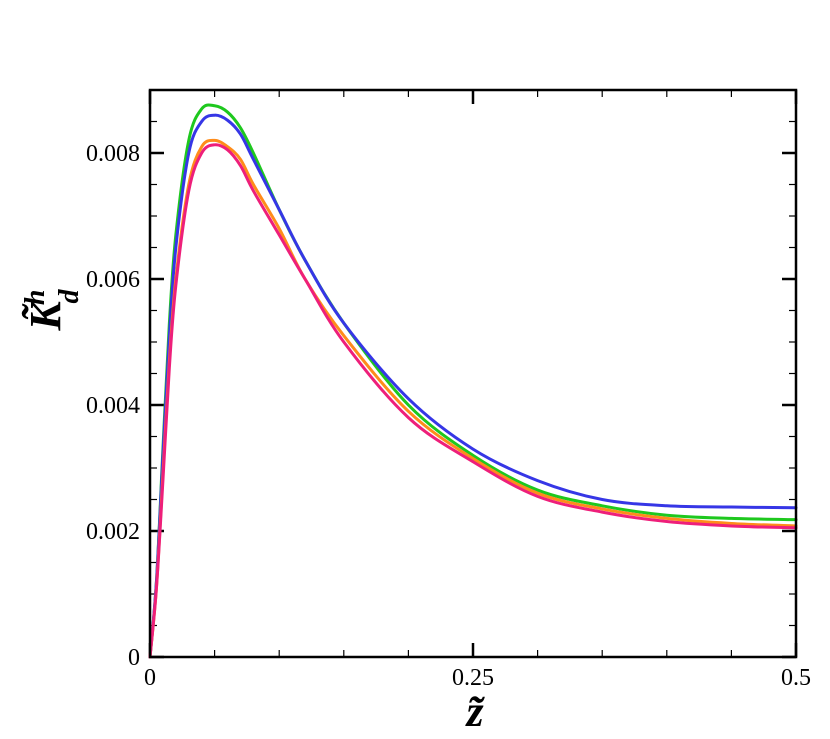  I want to click on x-axis-title: z̃, so click(474, 711).